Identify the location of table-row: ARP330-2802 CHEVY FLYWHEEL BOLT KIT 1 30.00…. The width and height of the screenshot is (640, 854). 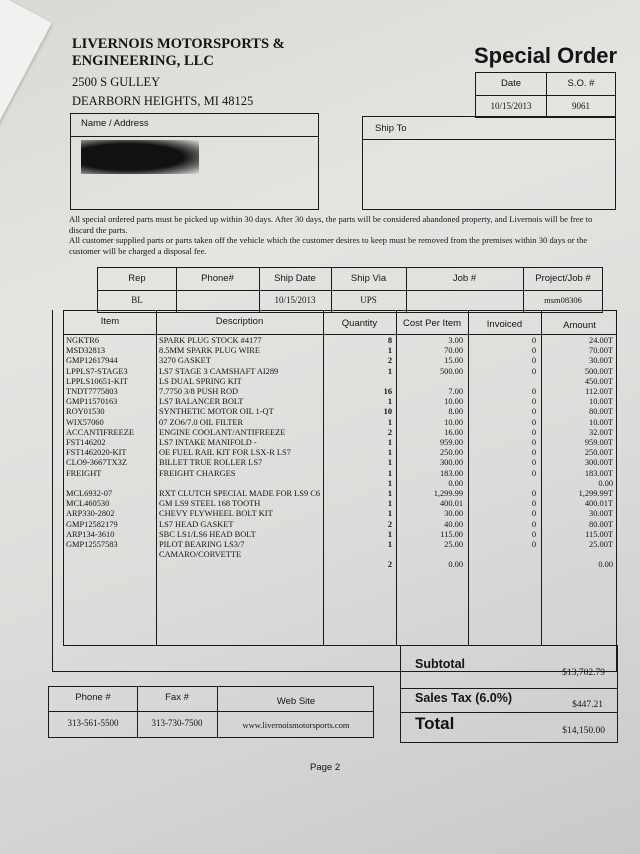
(340, 514).